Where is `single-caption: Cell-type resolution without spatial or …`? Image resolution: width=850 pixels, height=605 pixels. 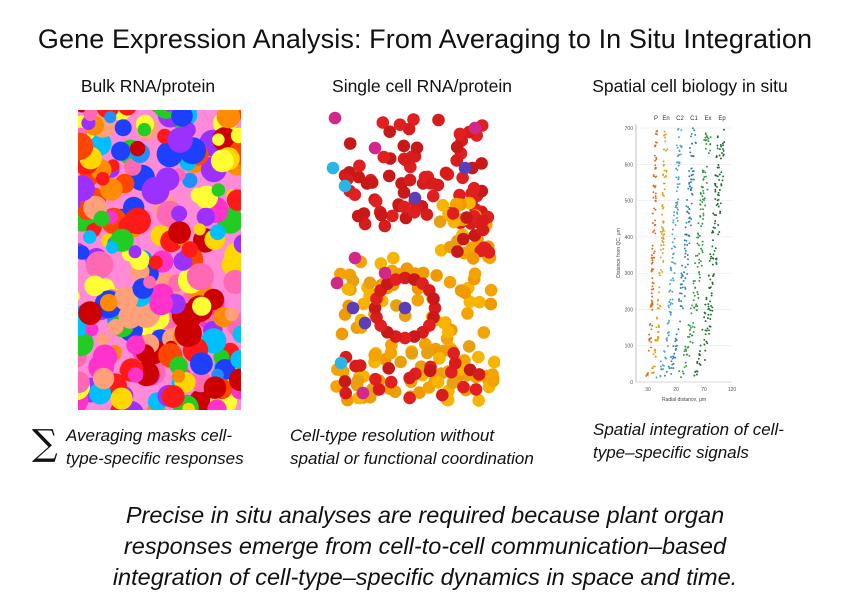
single-caption: Cell-type resolution without spatial or … is located at coordinates (412, 447).